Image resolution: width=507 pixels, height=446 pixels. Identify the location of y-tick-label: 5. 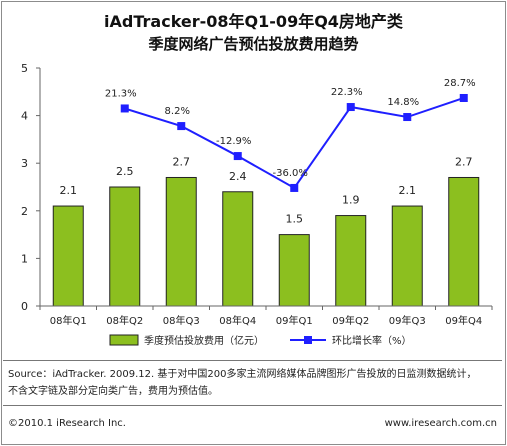
(24, 68).